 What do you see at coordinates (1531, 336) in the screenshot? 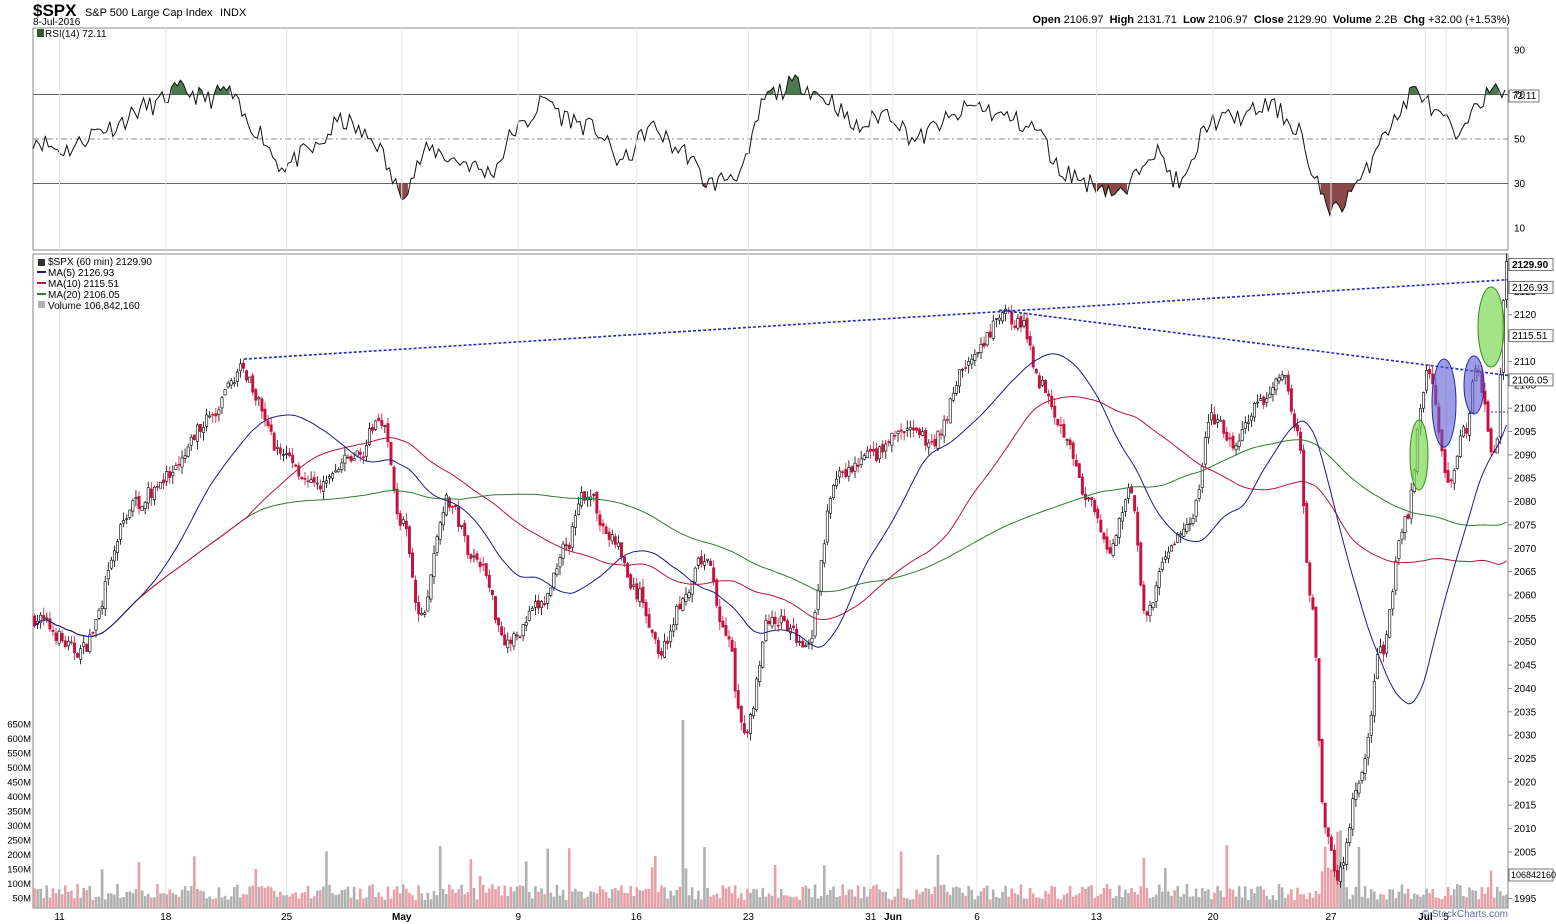
I see `tag-box-ma10` at bounding box center [1531, 336].